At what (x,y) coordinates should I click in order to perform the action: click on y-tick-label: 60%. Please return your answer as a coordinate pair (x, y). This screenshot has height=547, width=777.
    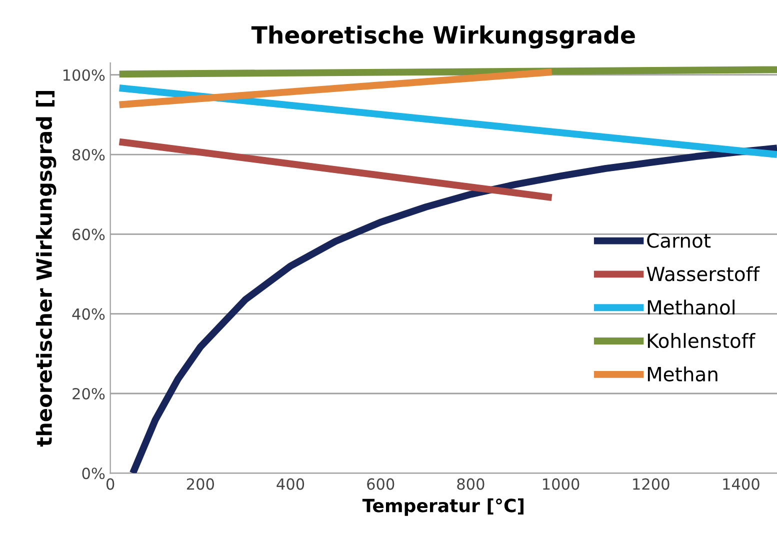
    Looking at the image, I should click on (88, 234).